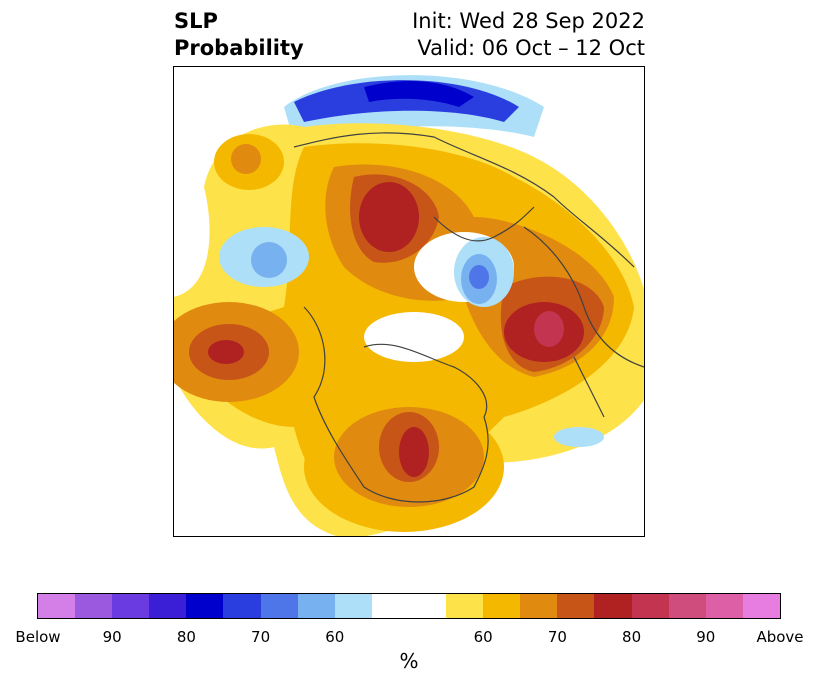 Image resolution: width=819 pixels, height=686 pixels. What do you see at coordinates (528, 21) in the screenshot?
I see `init-date: Init: Wed 28 Sep 2022` at bounding box center [528, 21].